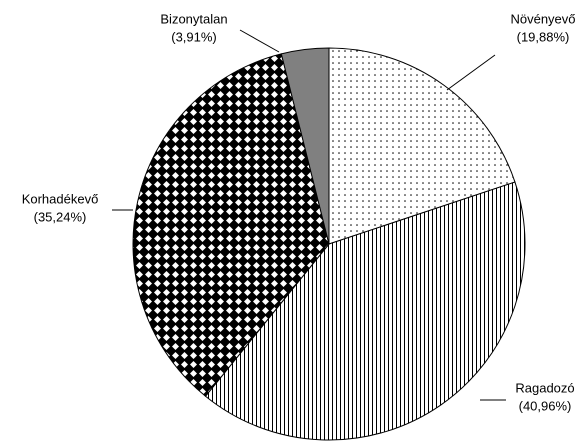 This screenshot has width=586, height=444. I want to click on slice-value-label: (35,24%), so click(60, 216).